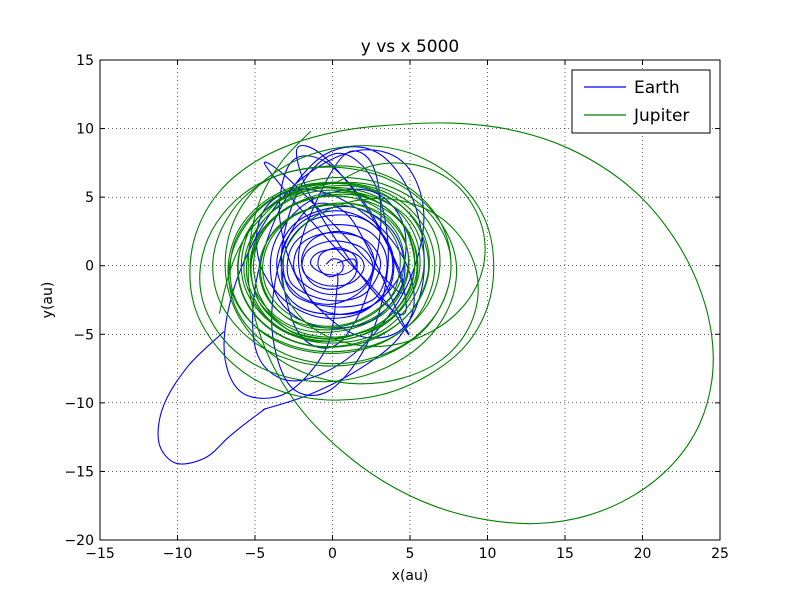  What do you see at coordinates (661, 116) in the screenshot?
I see `legend-label-jupiter: Jupiter` at bounding box center [661, 116].